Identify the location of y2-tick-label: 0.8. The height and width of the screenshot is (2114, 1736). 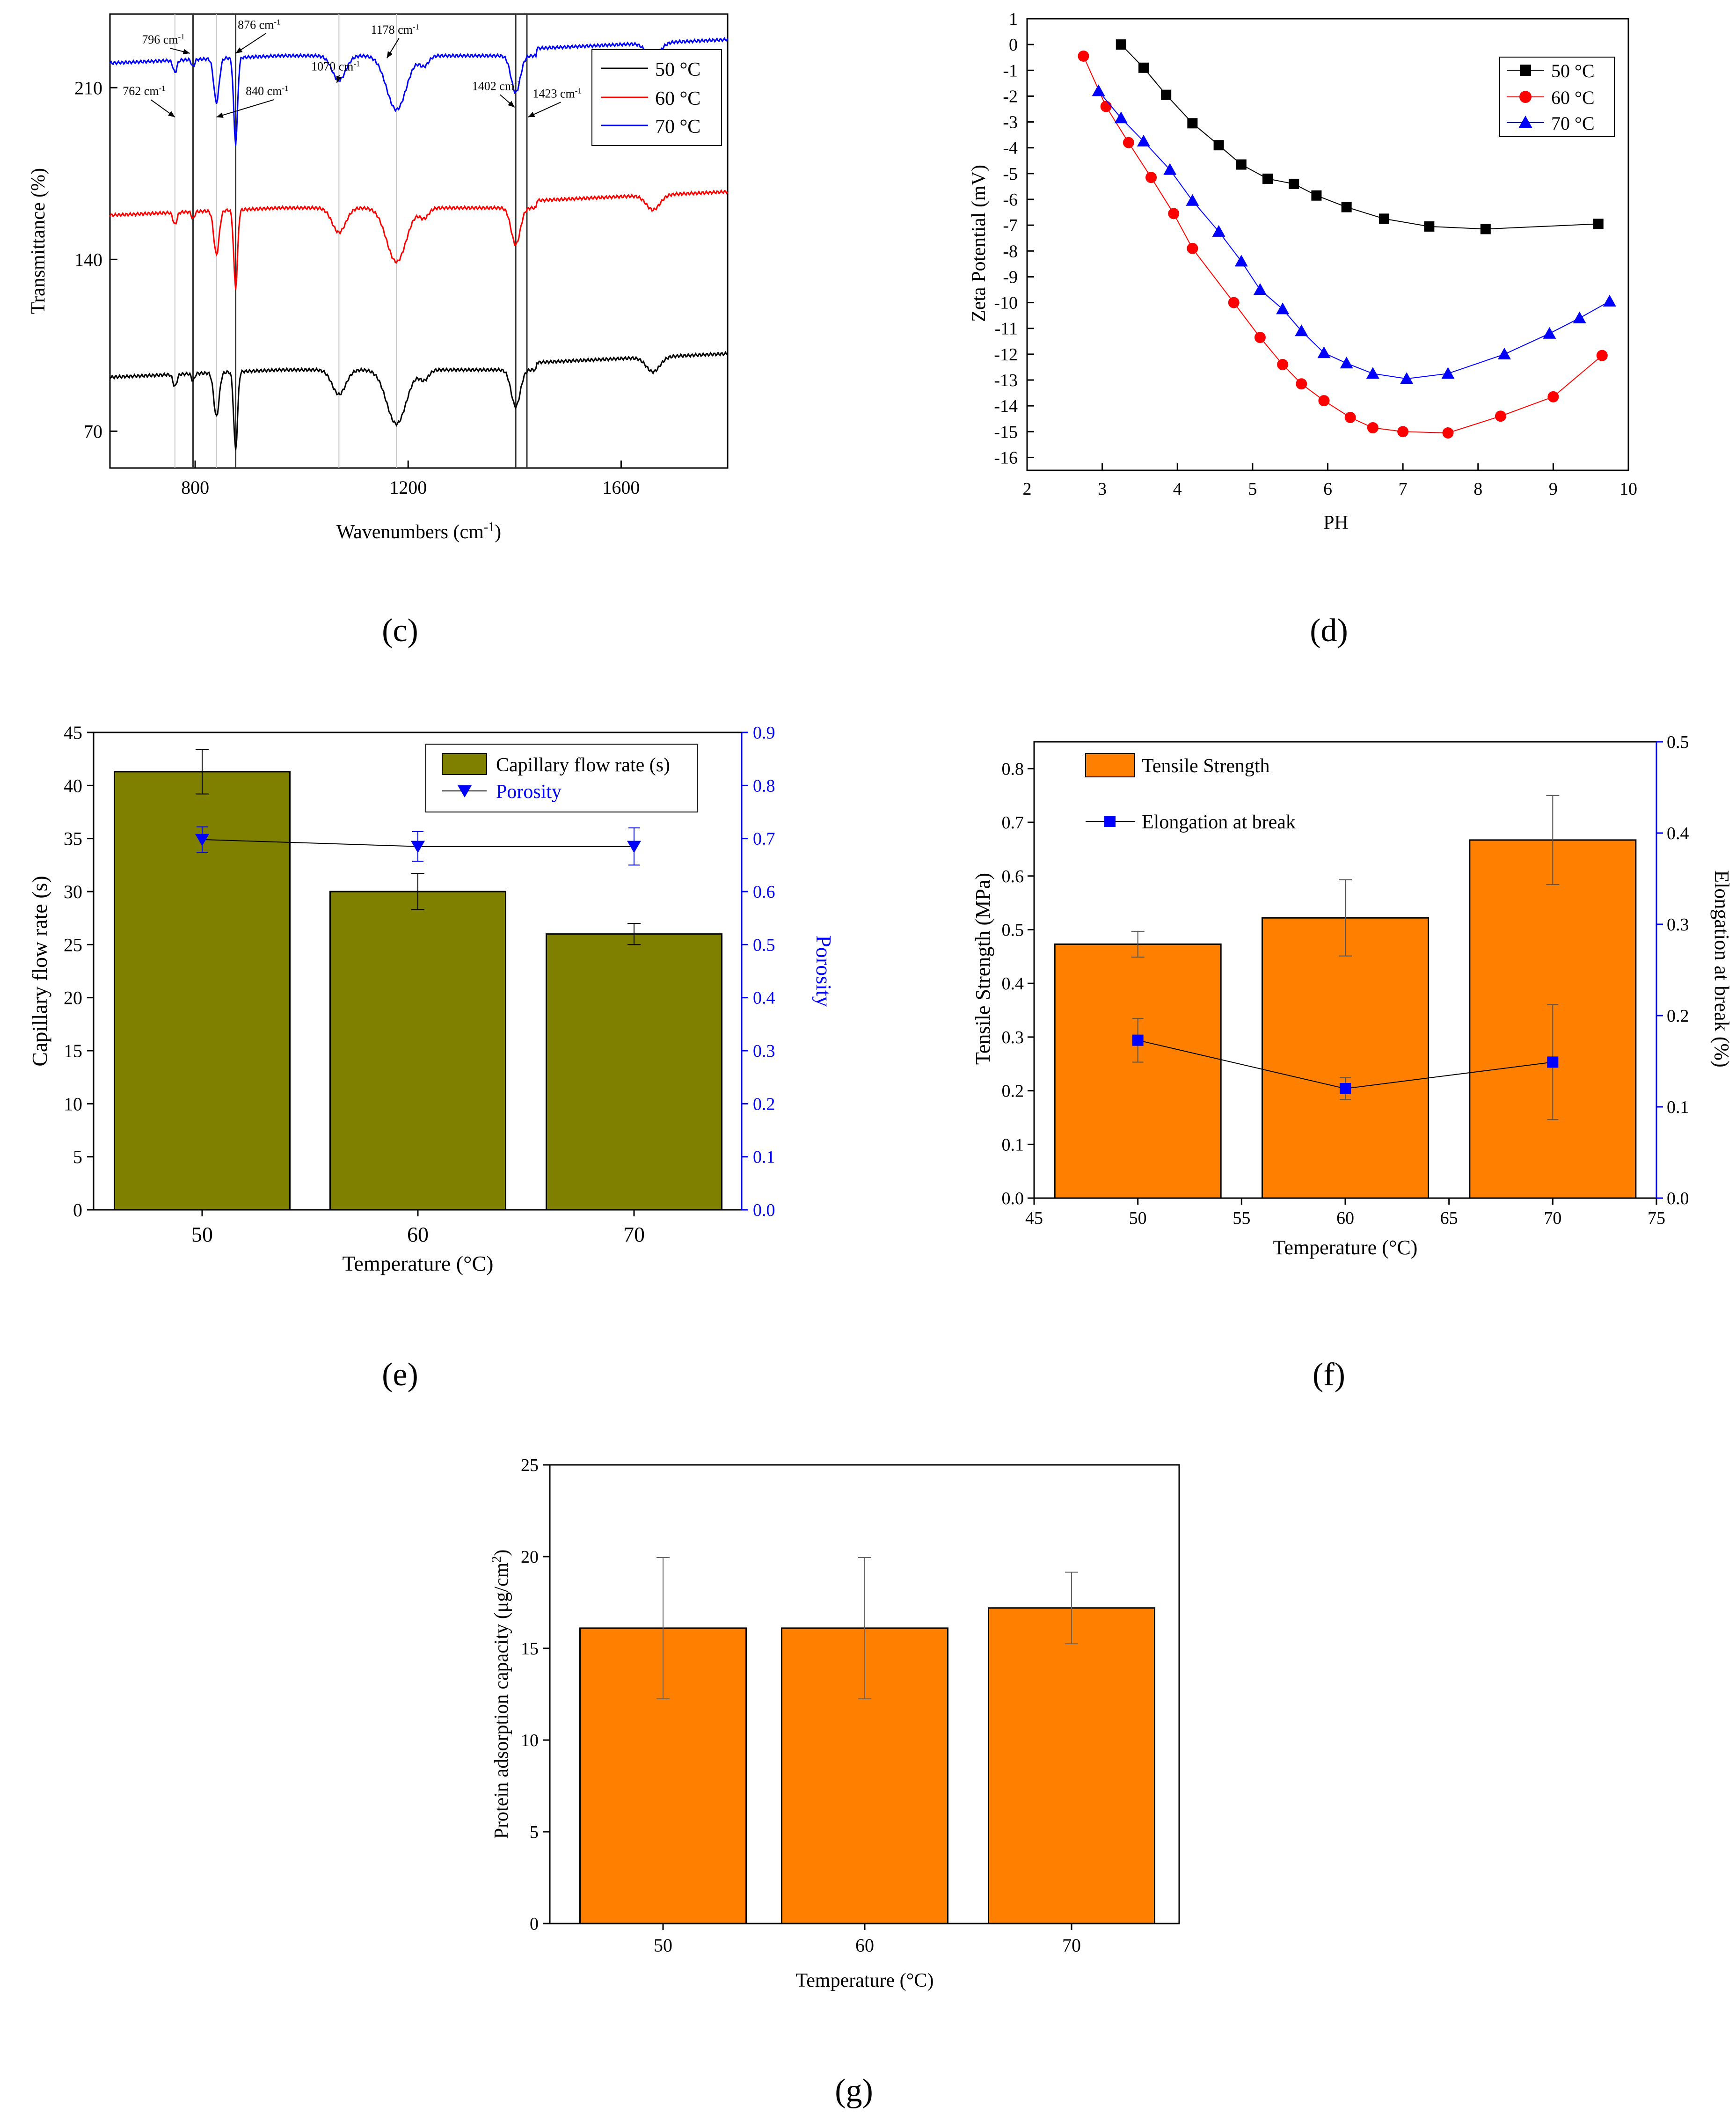
(764, 786).